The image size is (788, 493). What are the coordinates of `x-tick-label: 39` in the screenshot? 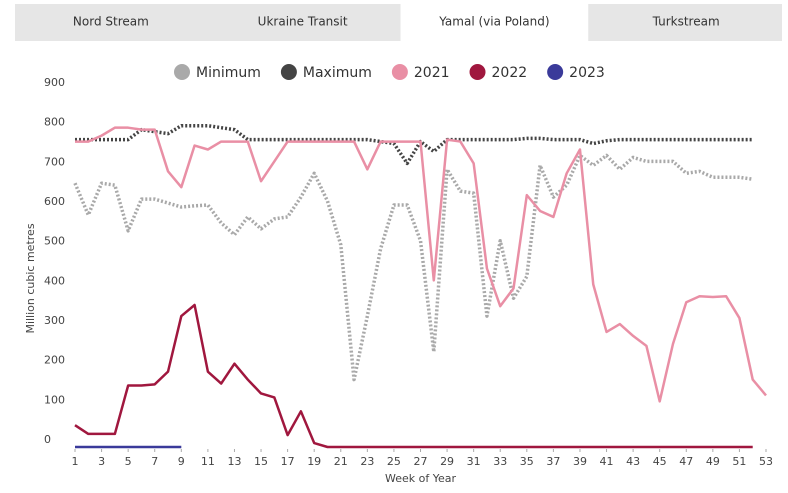 It's located at (580, 461).